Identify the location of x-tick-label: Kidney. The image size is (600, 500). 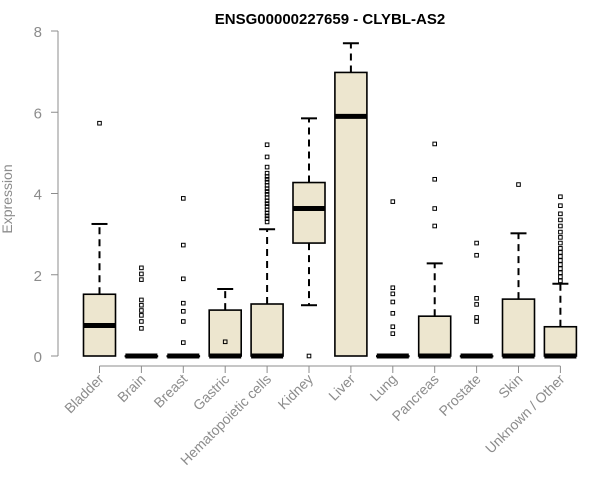
(296, 392).